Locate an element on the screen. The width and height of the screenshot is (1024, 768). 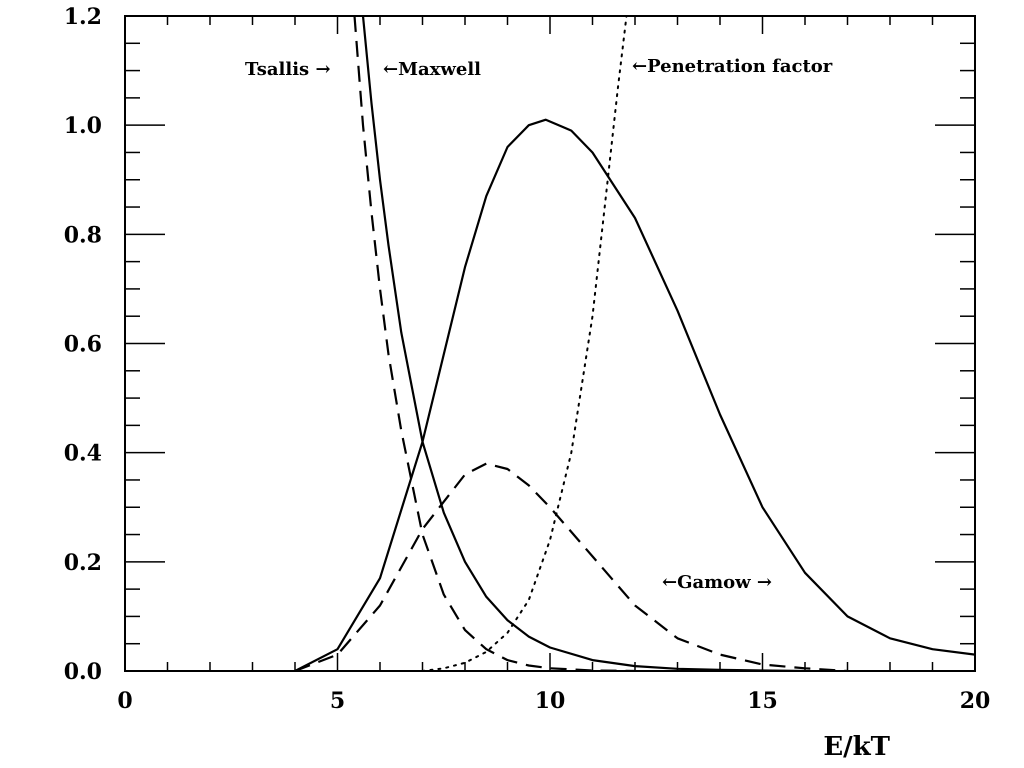
x-tick-label: 20 is located at coordinates (975, 701).